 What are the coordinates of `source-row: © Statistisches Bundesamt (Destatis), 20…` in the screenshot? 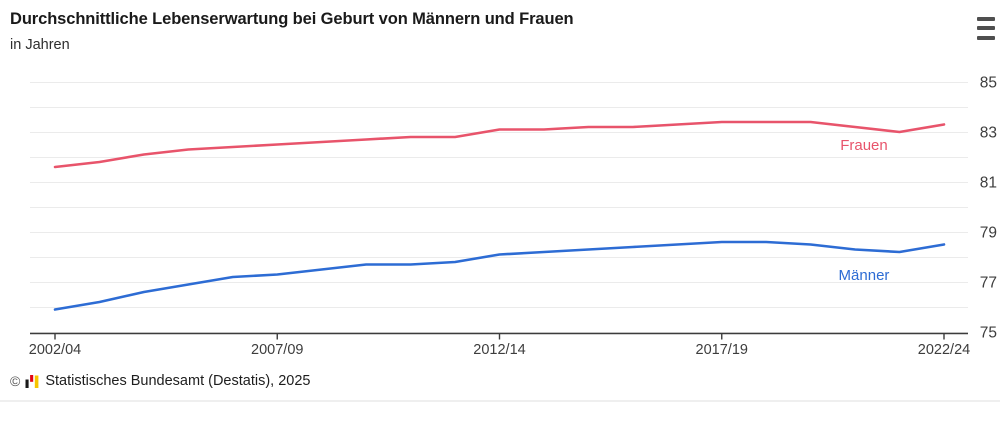 It's located at (160, 381).